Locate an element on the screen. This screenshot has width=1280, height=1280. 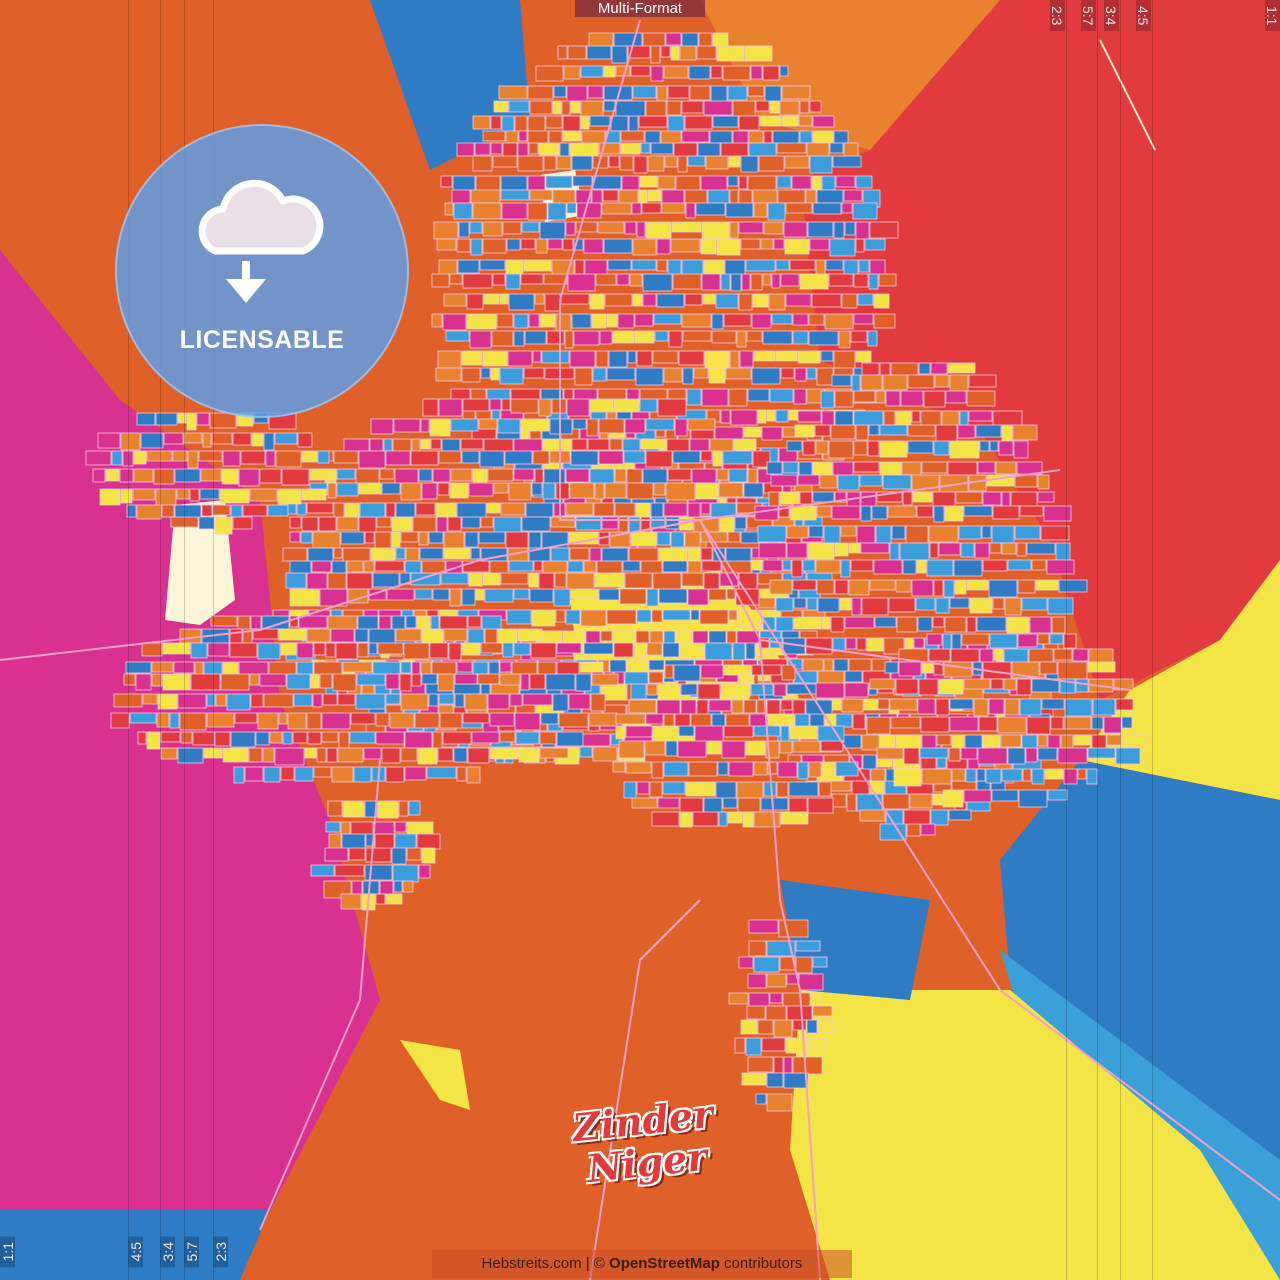
multi-format-badge: Multi-Format is located at coordinates (640, 8).